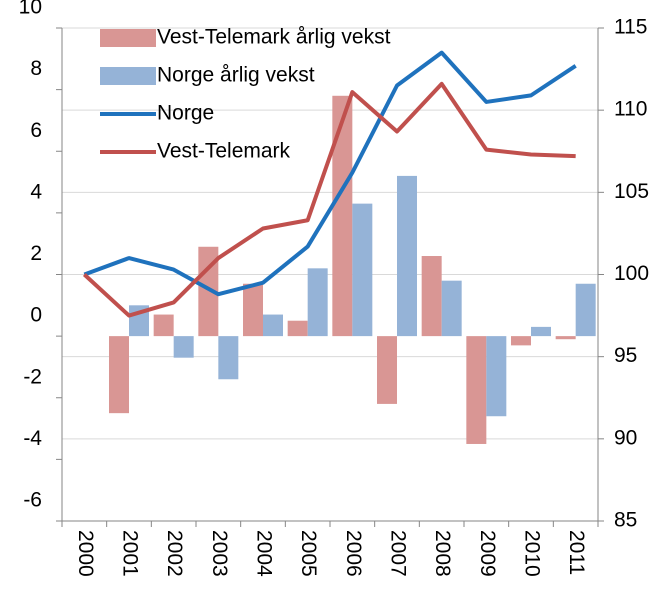 The width and height of the screenshot is (668, 595). Describe the element at coordinates (219, 553) in the screenshot. I see `x-tick-label: 2003` at that location.